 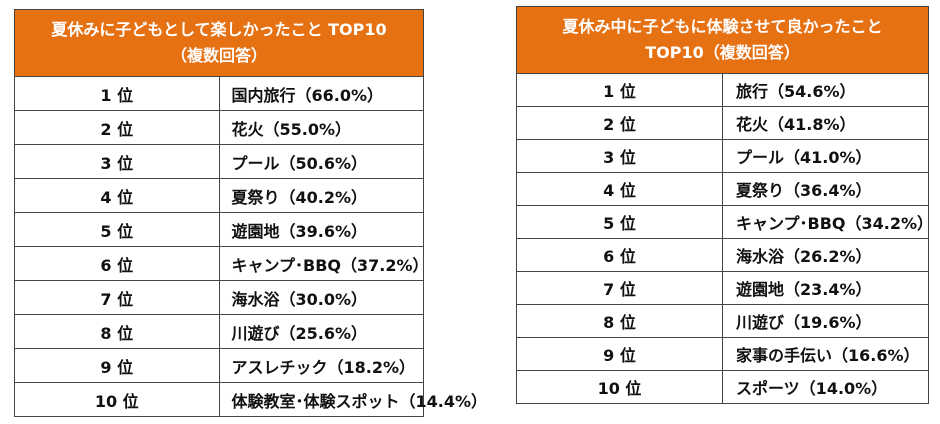 I want to click on left-table-title-line2: （複数回答）, so click(x=218, y=55).